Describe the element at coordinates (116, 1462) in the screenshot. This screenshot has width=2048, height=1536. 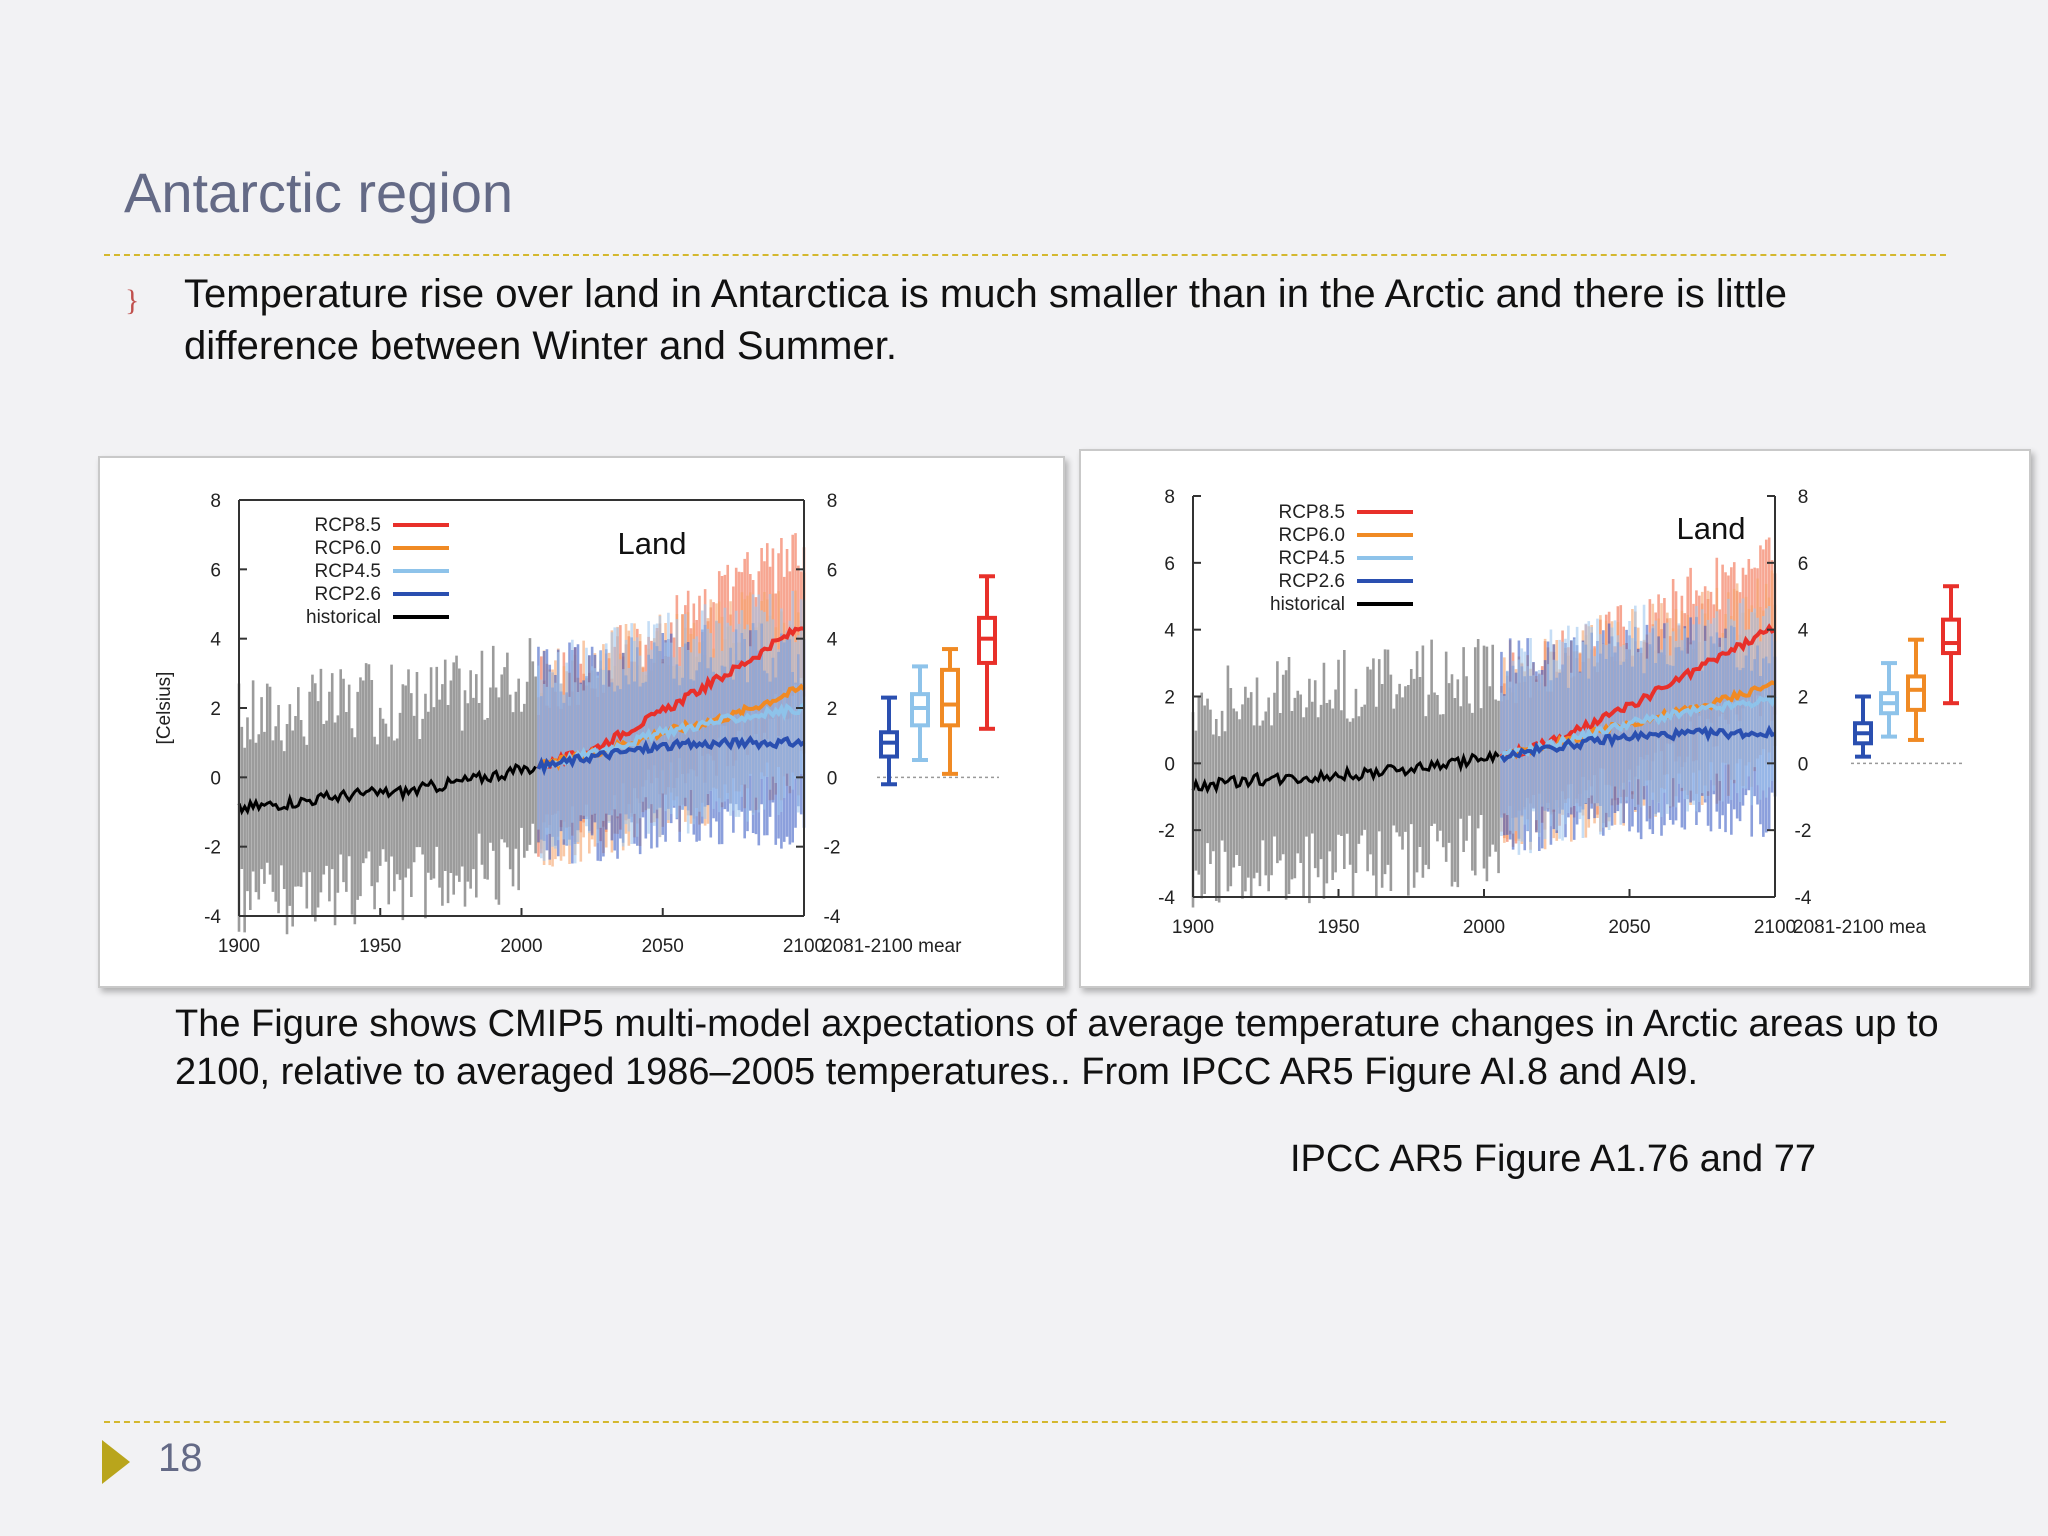
I see `play-marker-icon` at that location.